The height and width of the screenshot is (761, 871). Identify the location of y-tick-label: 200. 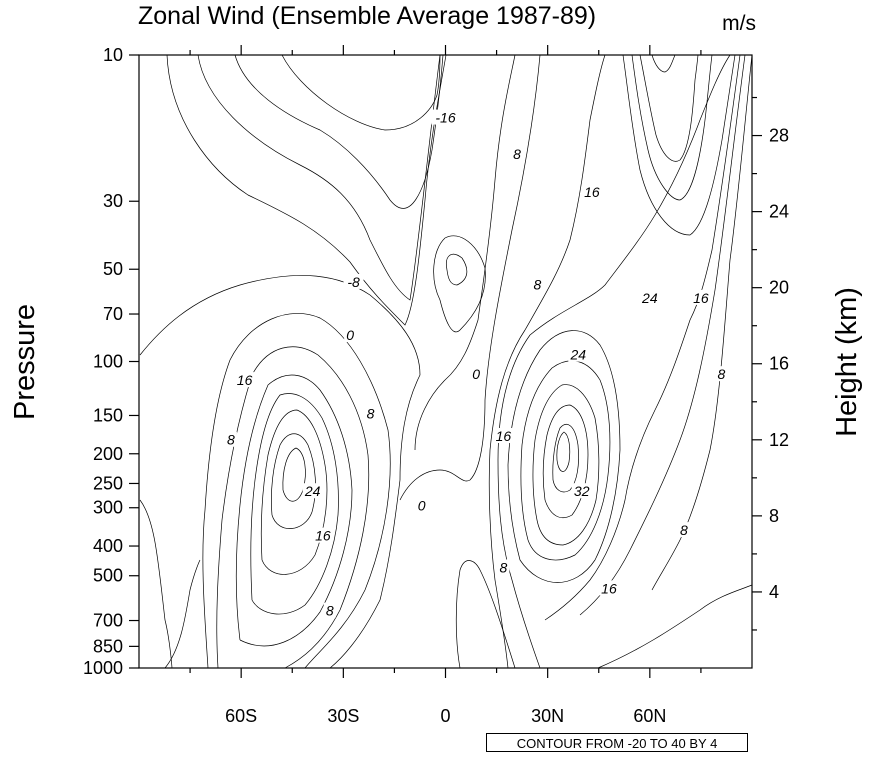
(108, 454).